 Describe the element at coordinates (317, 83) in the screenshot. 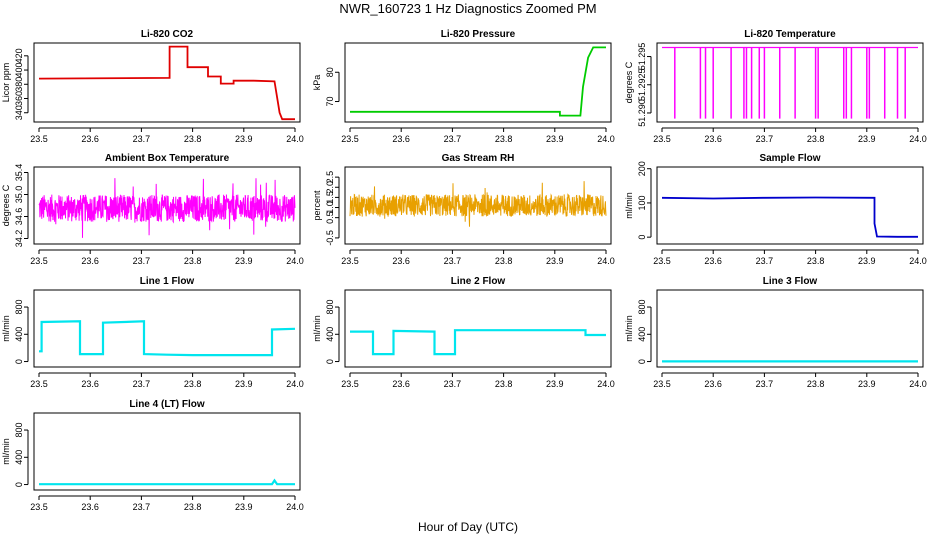

I see `y-axis-label: kPa` at that location.